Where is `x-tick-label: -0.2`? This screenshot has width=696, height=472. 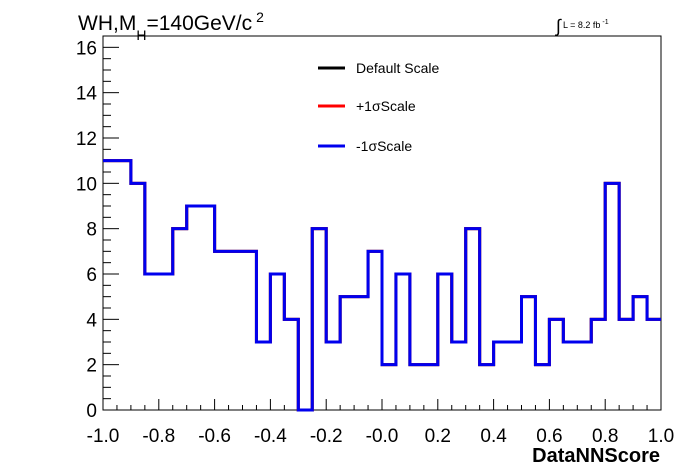
x-tick-label: -0.2 is located at coordinates (326, 436).